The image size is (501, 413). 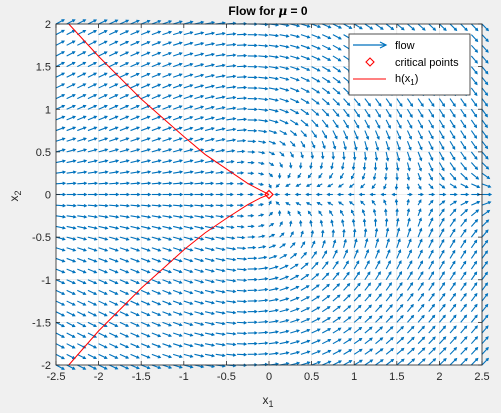 I want to click on x-tick-label: -1.5, so click(x=141, y=377).